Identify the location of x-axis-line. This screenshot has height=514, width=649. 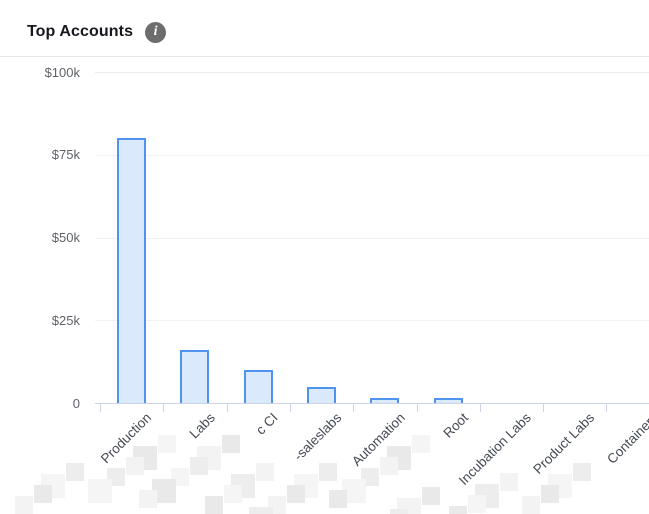
(372, 403).